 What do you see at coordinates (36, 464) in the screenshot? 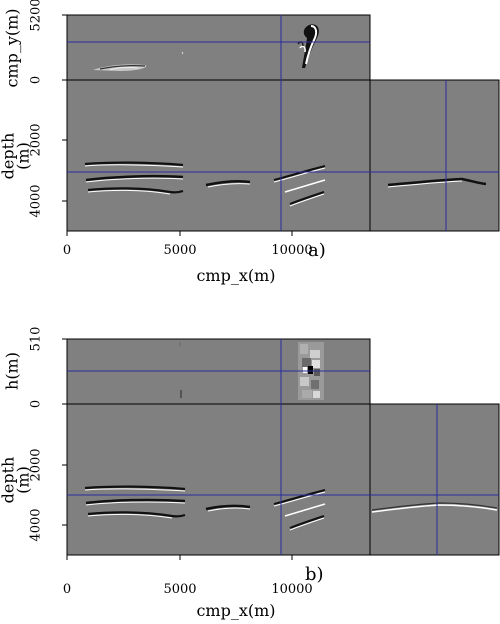
I see `panel-b-depth-tick-2000: 2000` at bounding box center [36, 464].